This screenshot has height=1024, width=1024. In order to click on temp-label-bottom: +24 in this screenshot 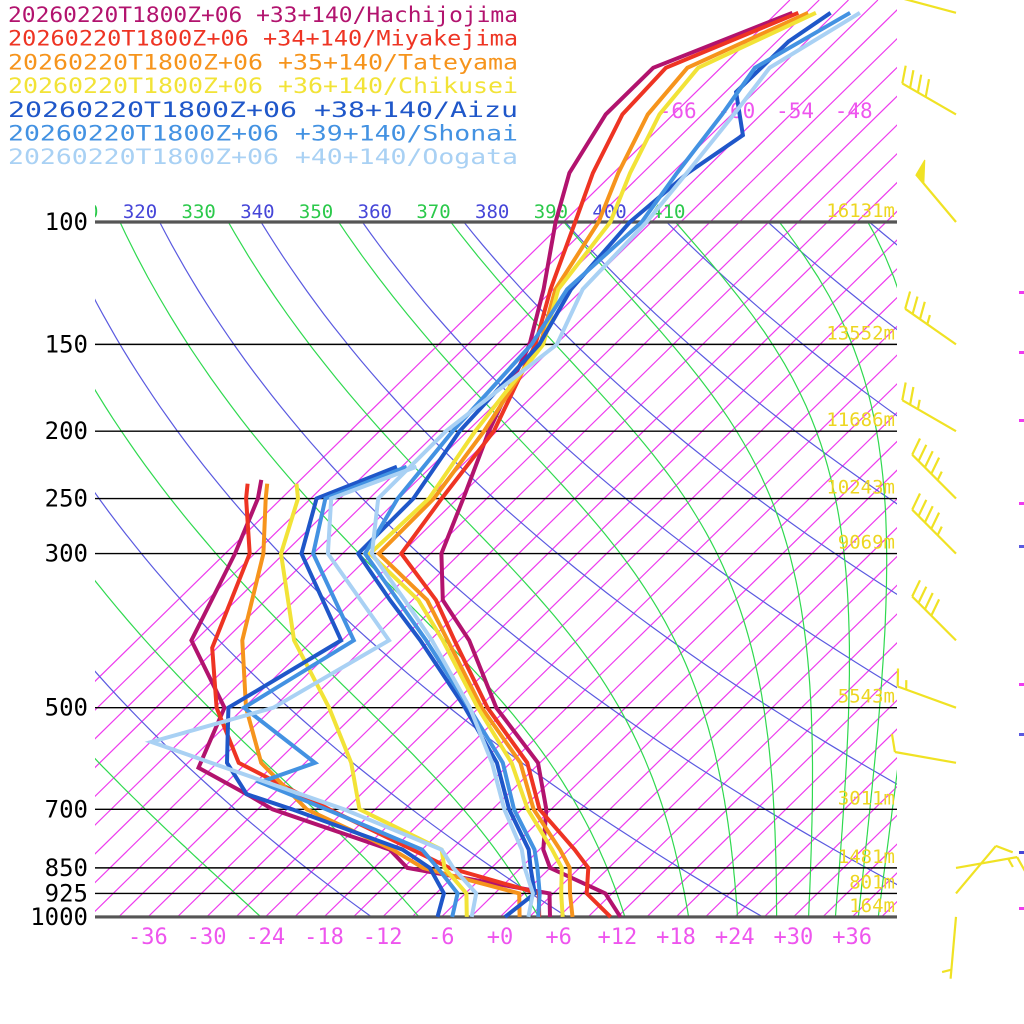, I will do `click(735, 937)`.